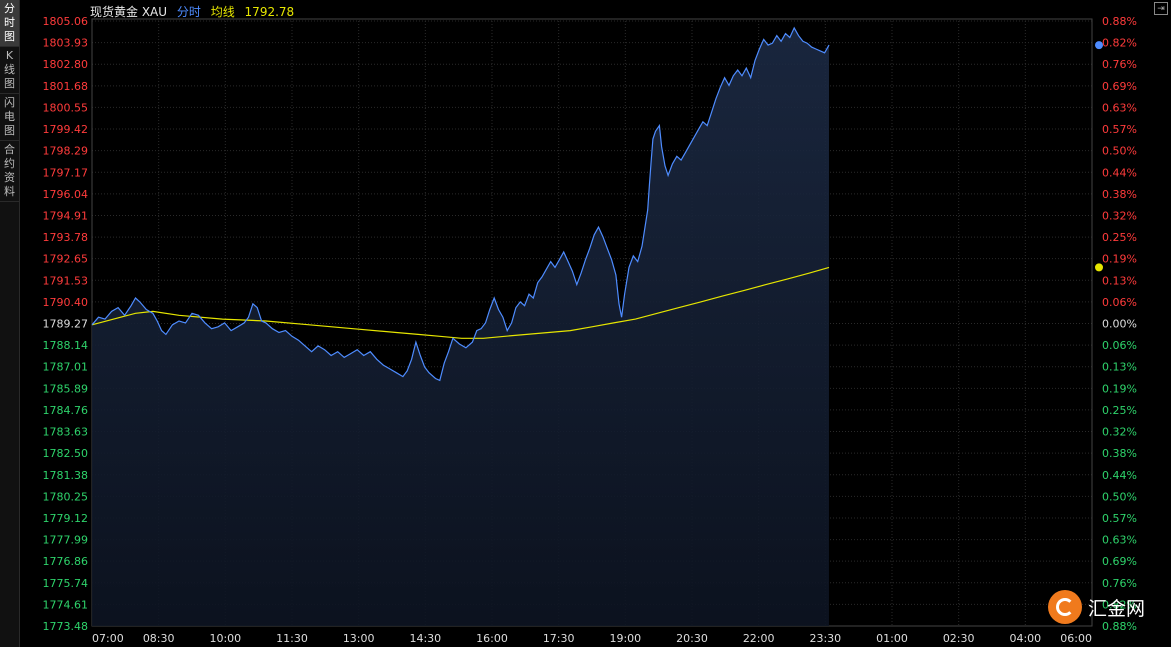 The height and width of the screenshot is (647, 1171). Describe the element at coordinates (625, 638) in the screenshot. I see `time-tick-label: 19:00` at that location.